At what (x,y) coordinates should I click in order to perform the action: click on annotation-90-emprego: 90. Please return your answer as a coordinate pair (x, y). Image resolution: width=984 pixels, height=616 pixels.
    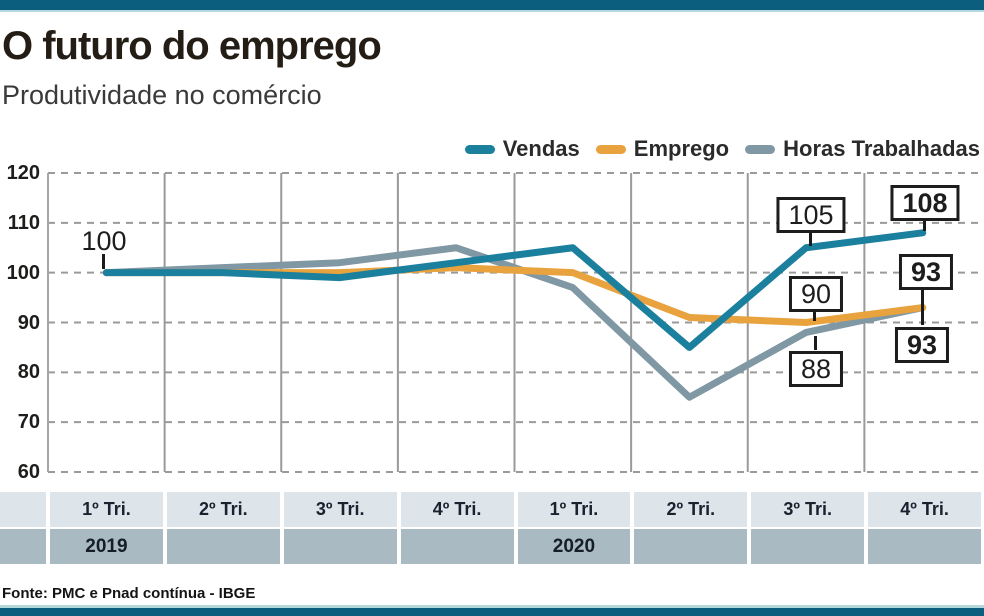
    Looking at the image, I should click on (816, 294).